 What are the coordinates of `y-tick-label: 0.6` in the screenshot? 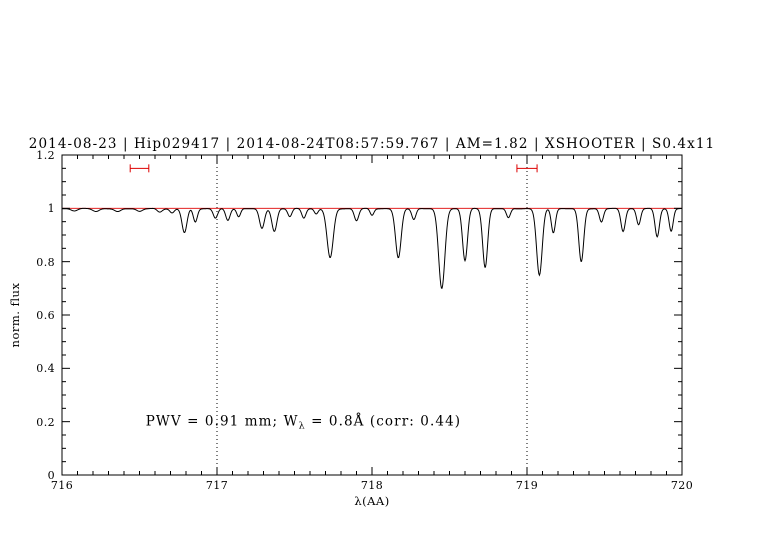 It's located at (45, 315).